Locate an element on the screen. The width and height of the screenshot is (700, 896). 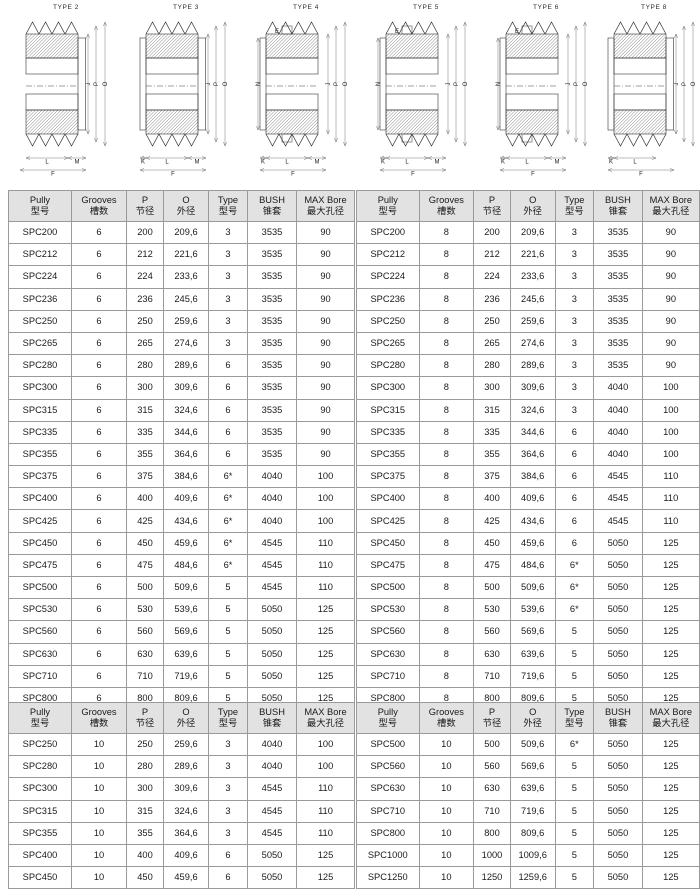
cell-p: 280 is located at coordinates (145, 366).